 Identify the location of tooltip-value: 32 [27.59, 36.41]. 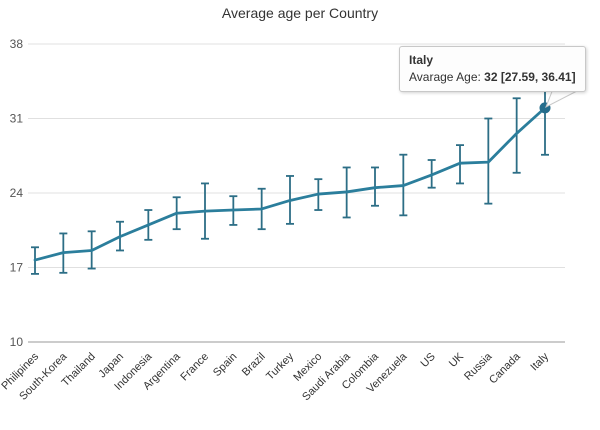
(530, 77).